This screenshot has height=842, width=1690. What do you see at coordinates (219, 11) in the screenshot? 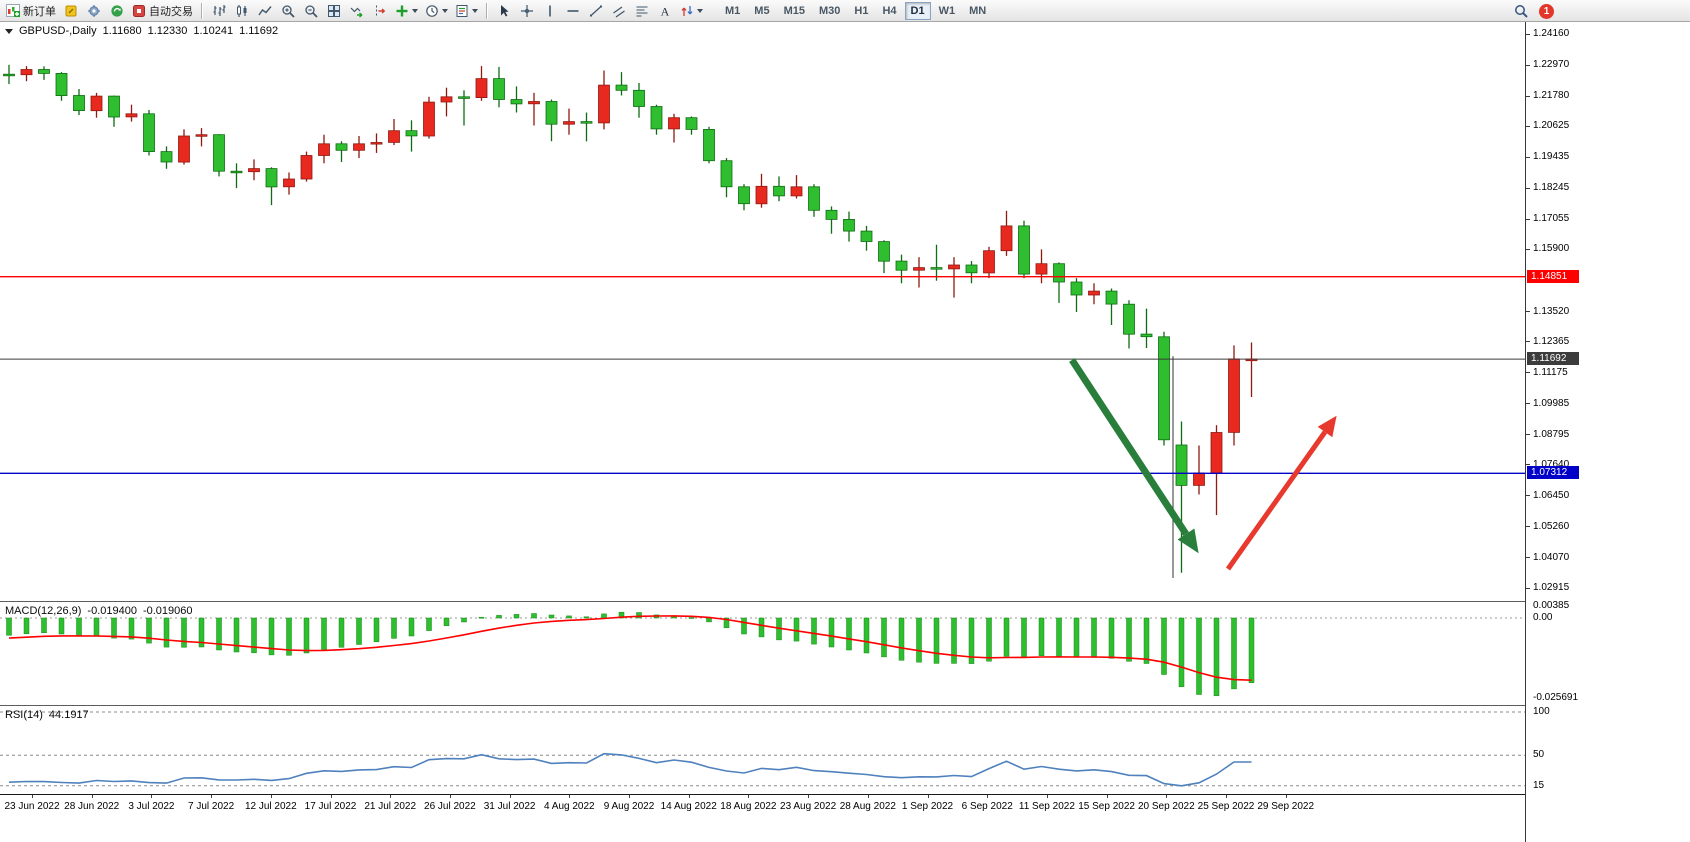
I see `bar-chart-button` at bounding box center [219, 11].